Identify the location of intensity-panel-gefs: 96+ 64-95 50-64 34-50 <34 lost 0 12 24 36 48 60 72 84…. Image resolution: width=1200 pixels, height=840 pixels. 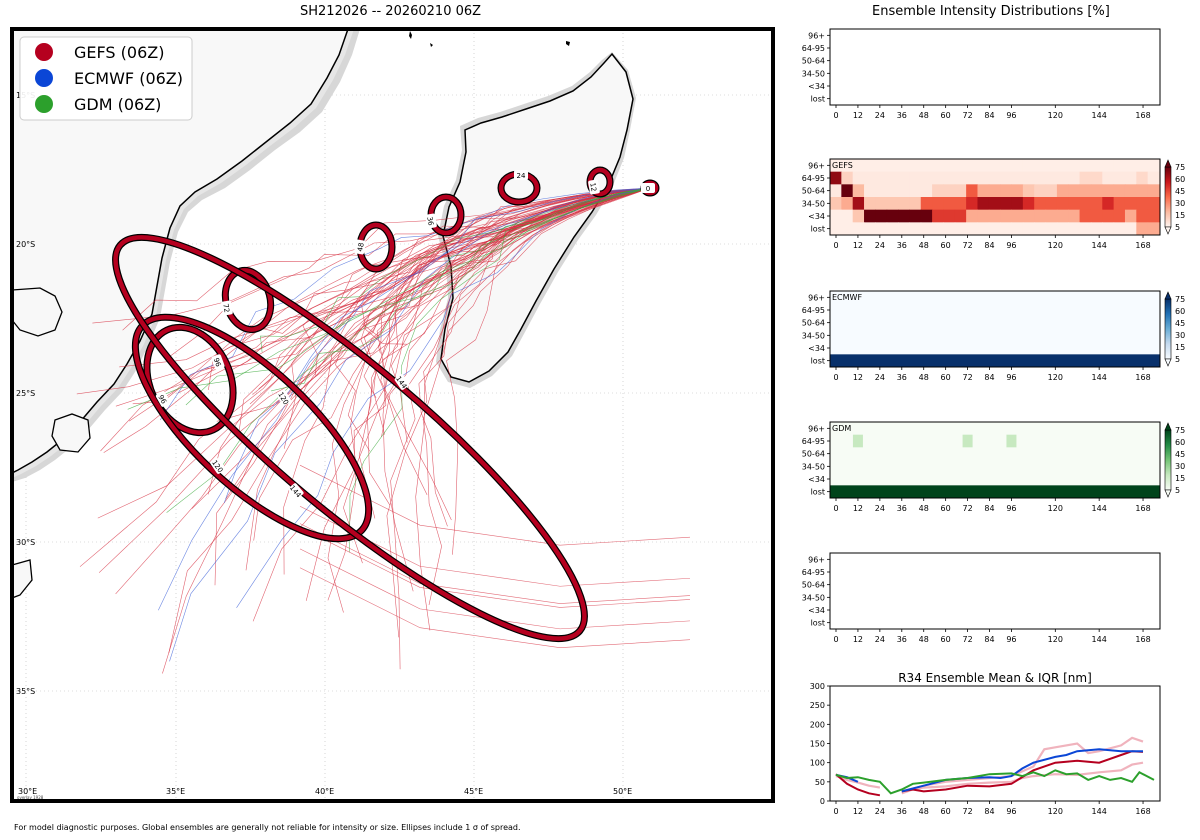
(993, 204).